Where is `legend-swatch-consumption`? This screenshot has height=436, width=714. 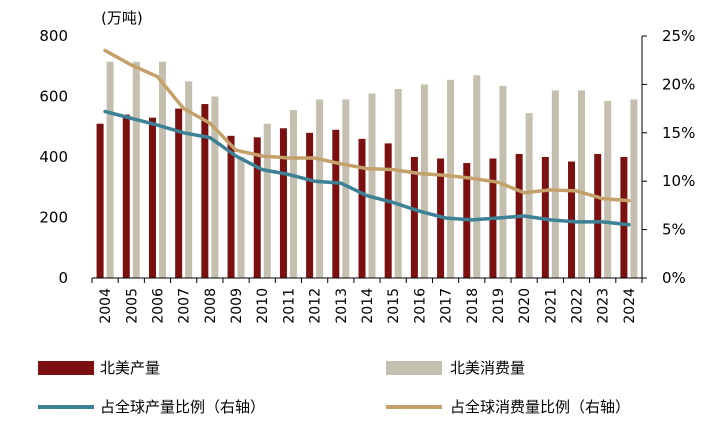 legend-swatch-consumption is located at coordinates (414, 368).